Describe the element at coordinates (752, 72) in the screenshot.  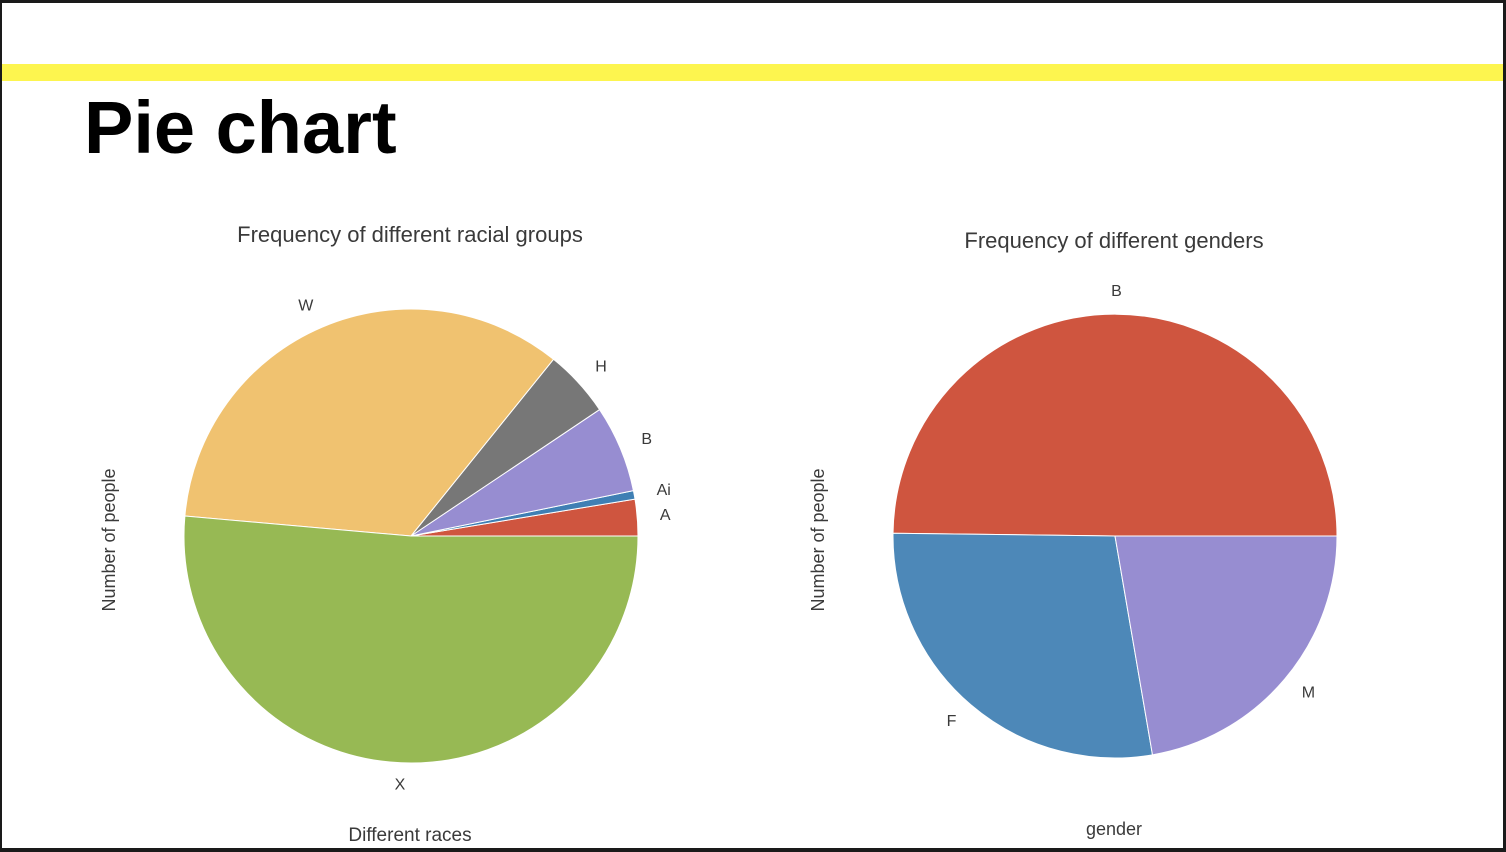
I see `accent-bar` at that location.